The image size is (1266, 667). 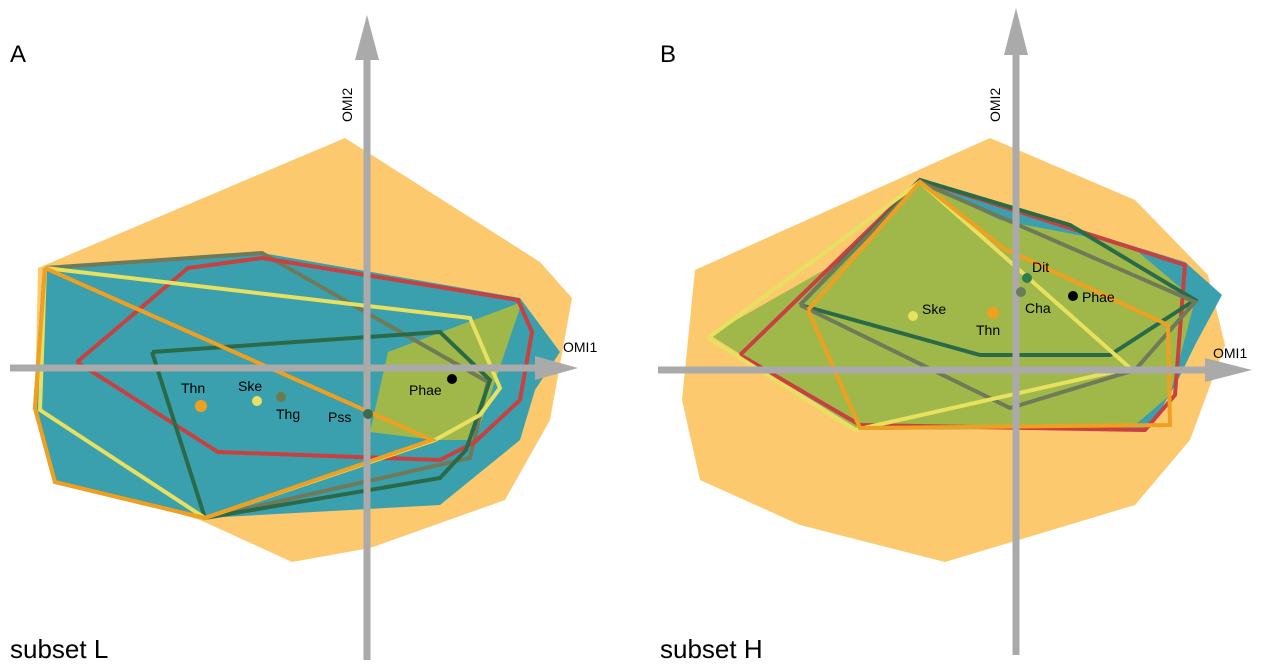 I want to click on panel-a-label-thg: Thg, so click(x=288, y=414).